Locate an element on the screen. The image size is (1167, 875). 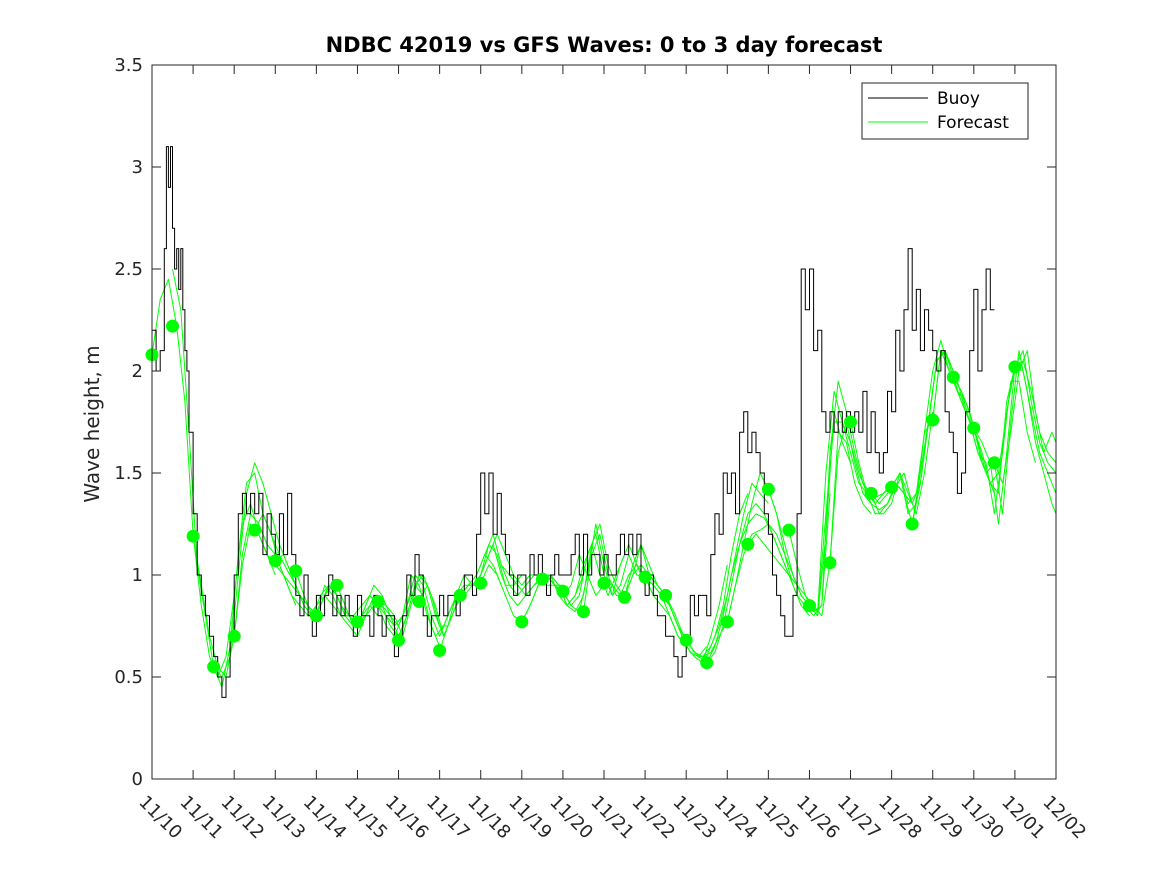
legend: Buoy Forecast is located at coordinates (945, 111).